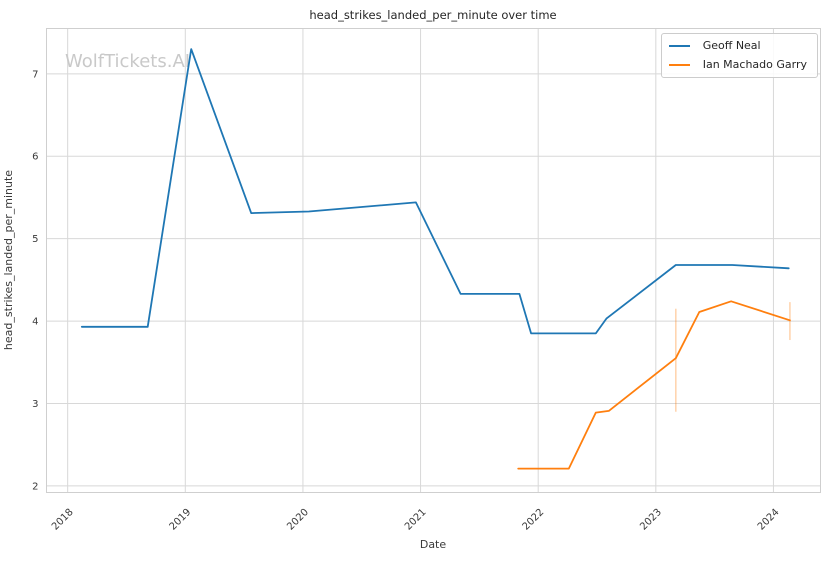 Image resolution: width=832 pixels, height=561 pixels. What do you see at coordinates (754, 64) in the screenshot?
I see `legend-label: Ian Machado Garry` at bounding box center [754, 64].